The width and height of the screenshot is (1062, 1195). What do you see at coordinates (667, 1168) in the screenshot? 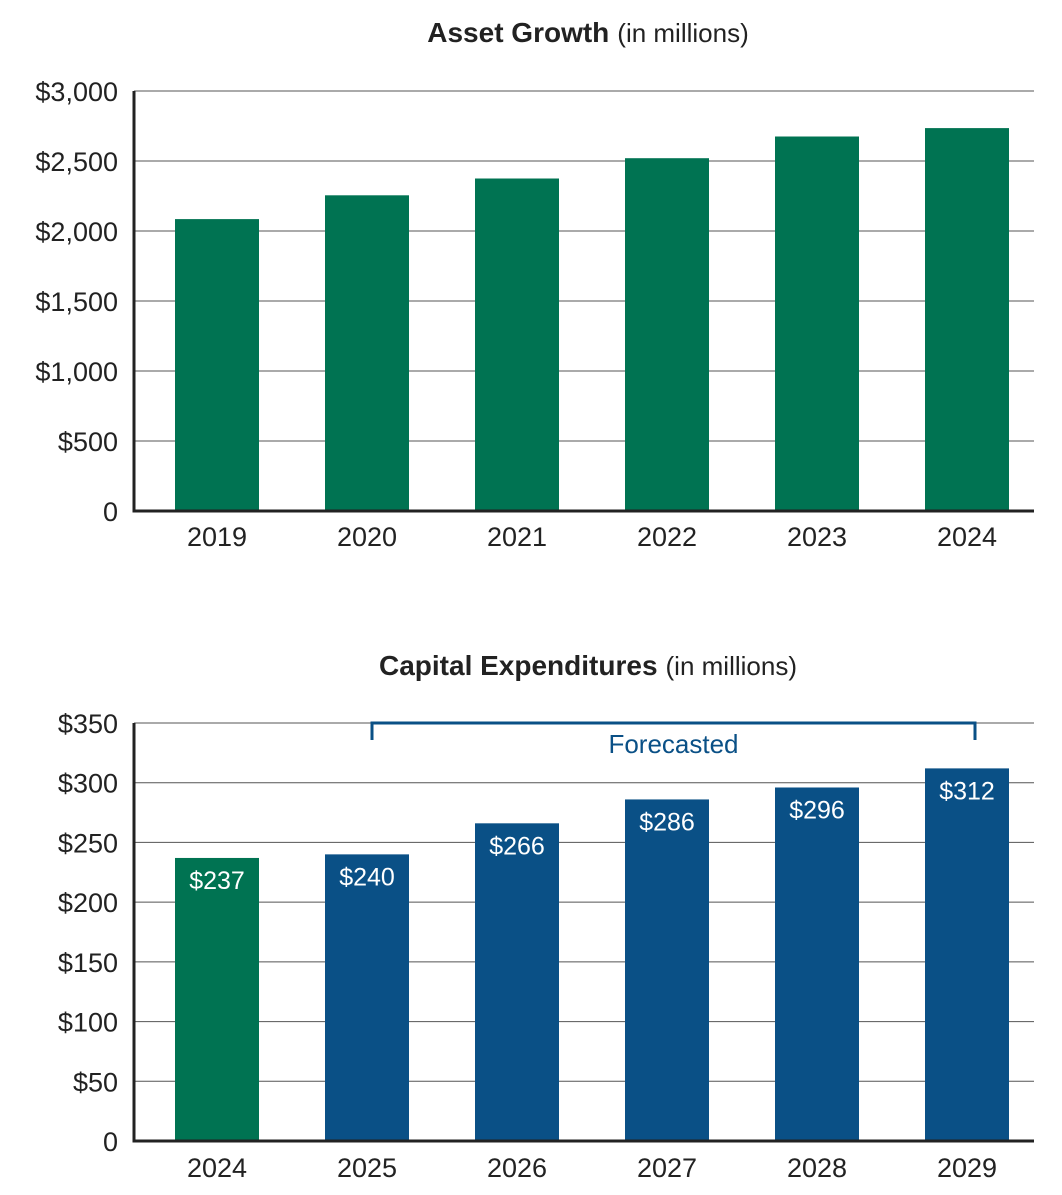
I see `x-tick-label: 2027` at bounding box center [667, 1168].